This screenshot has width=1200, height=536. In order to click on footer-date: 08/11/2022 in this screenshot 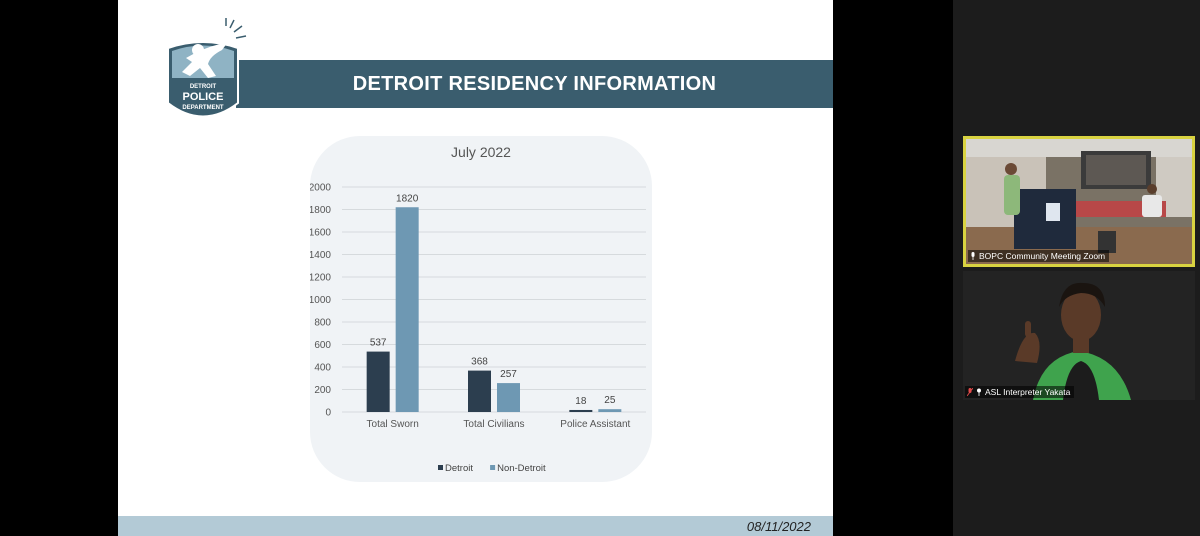, I will do `click(778, 526)`.